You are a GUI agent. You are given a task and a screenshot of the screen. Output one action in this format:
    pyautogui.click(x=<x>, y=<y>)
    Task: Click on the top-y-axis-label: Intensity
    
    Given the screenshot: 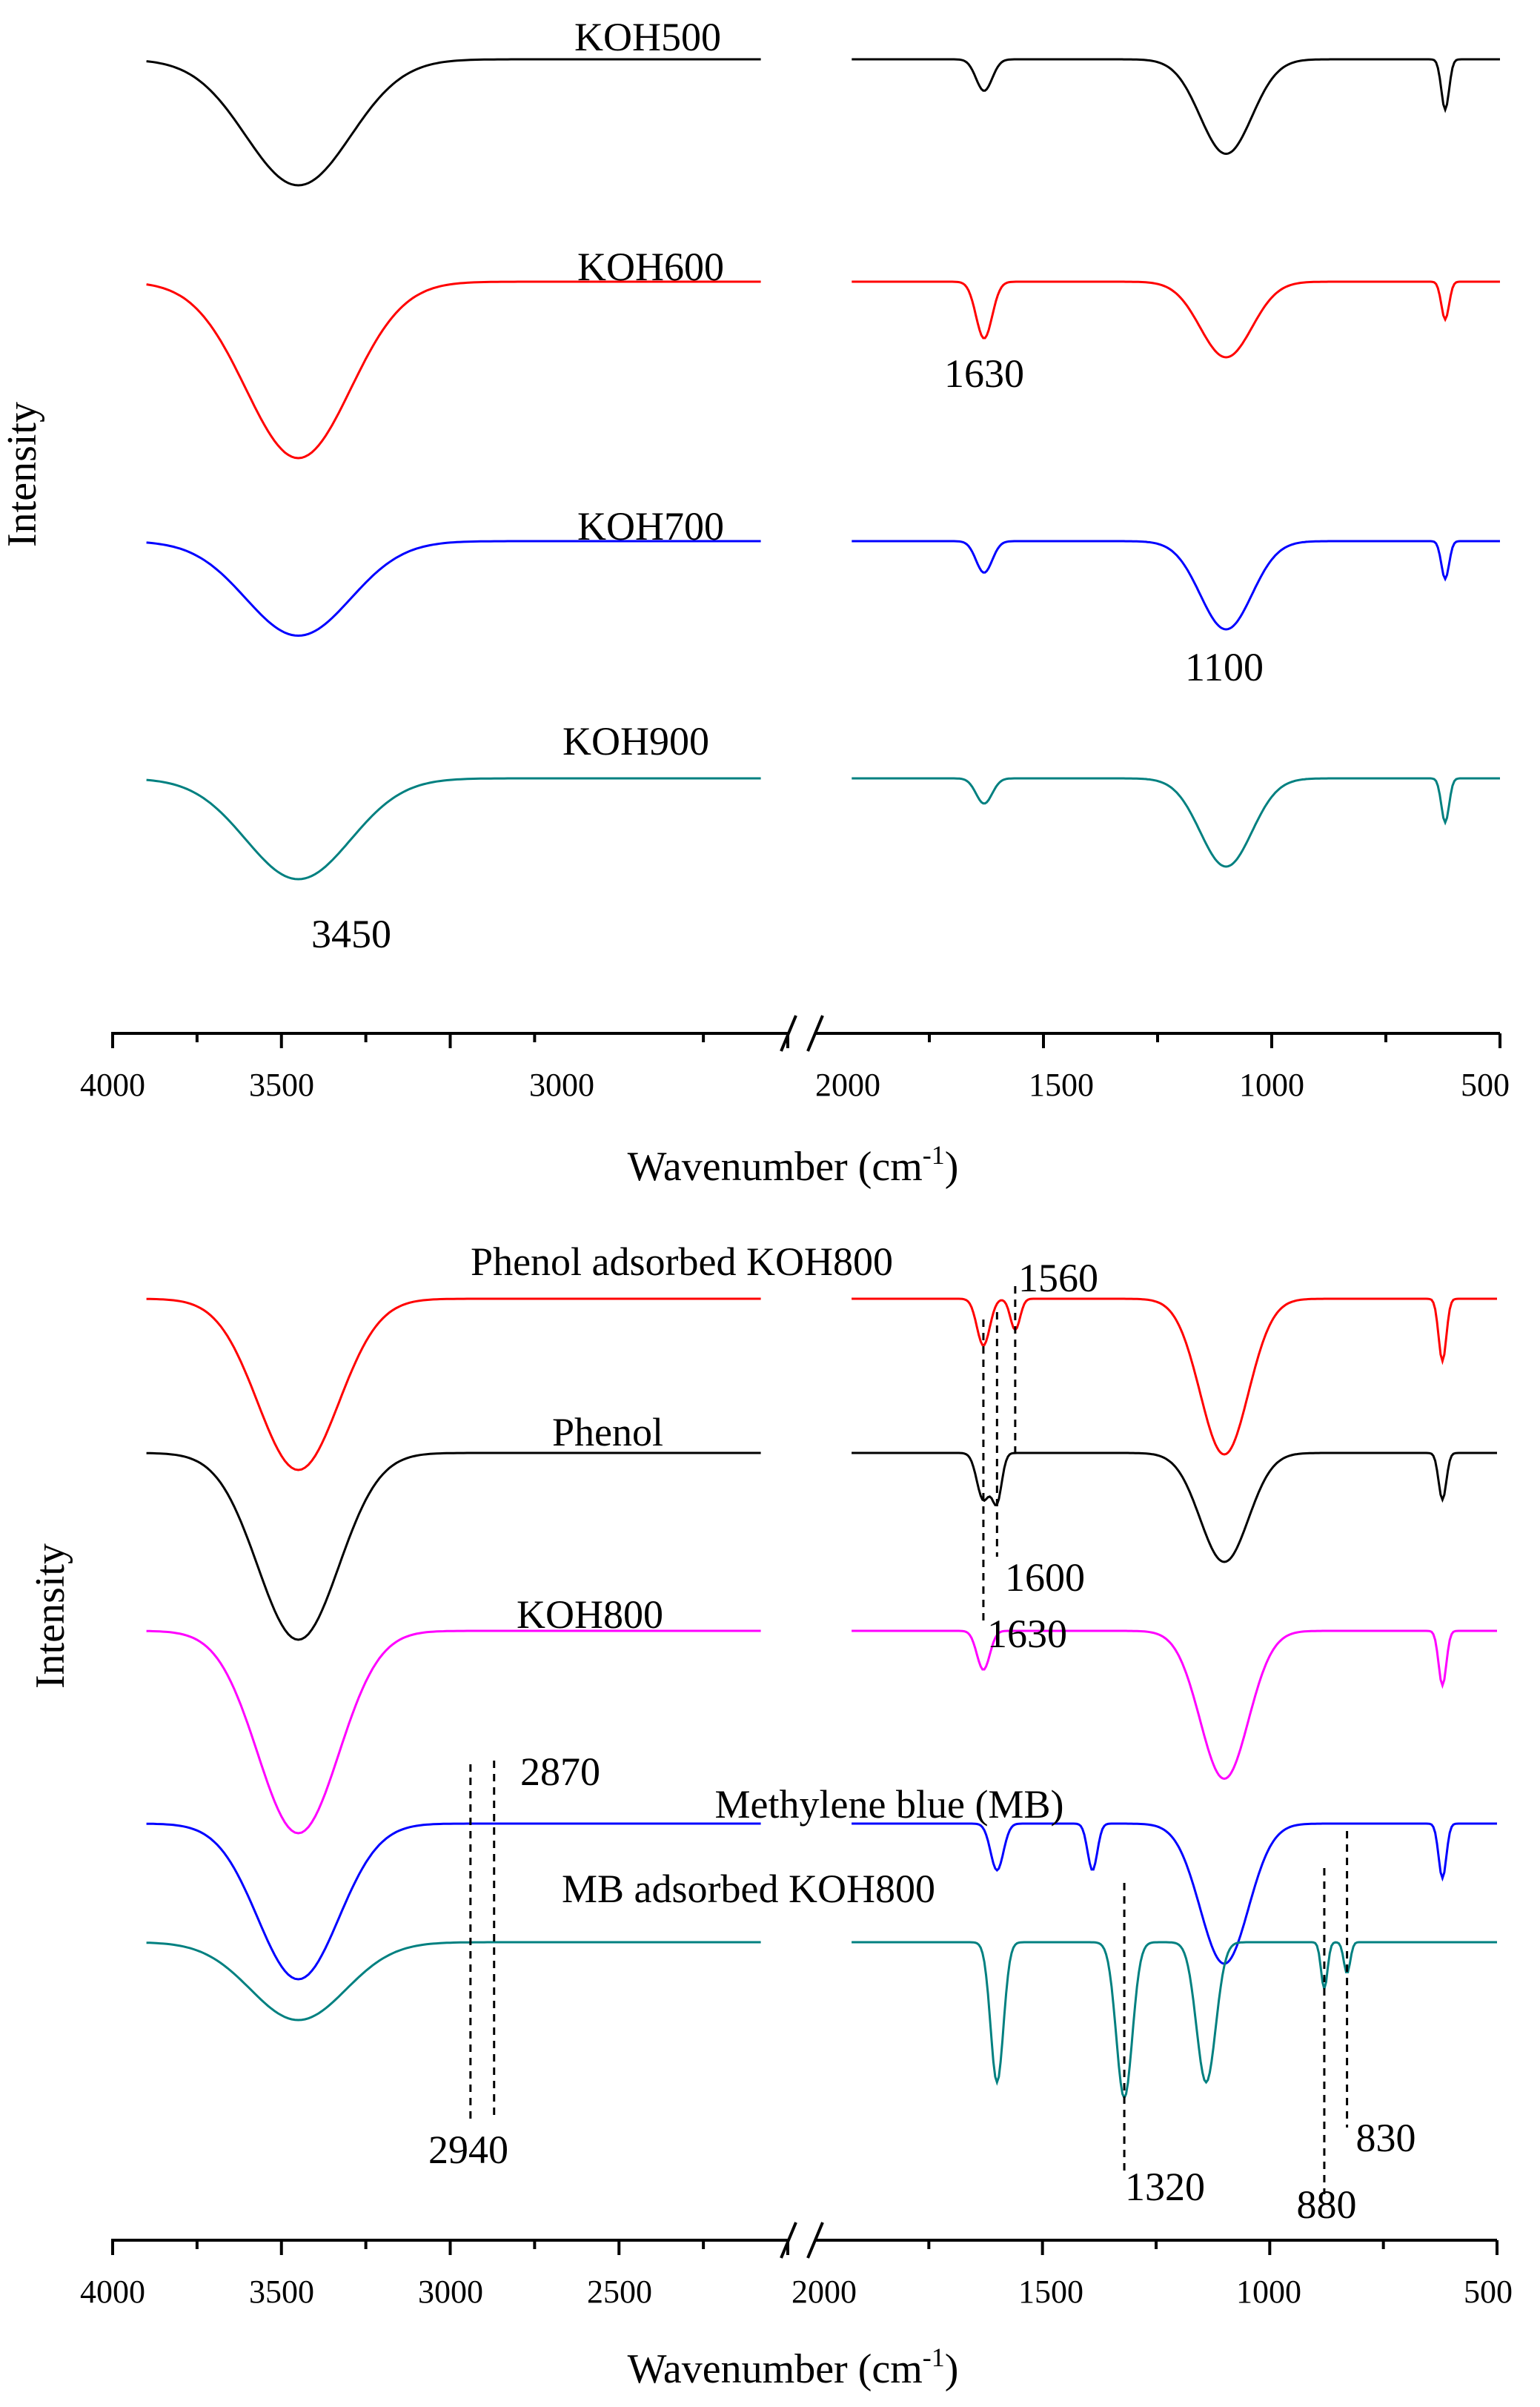 What is the action you would take?
    pyautogui.click(x=22, y=474)
    